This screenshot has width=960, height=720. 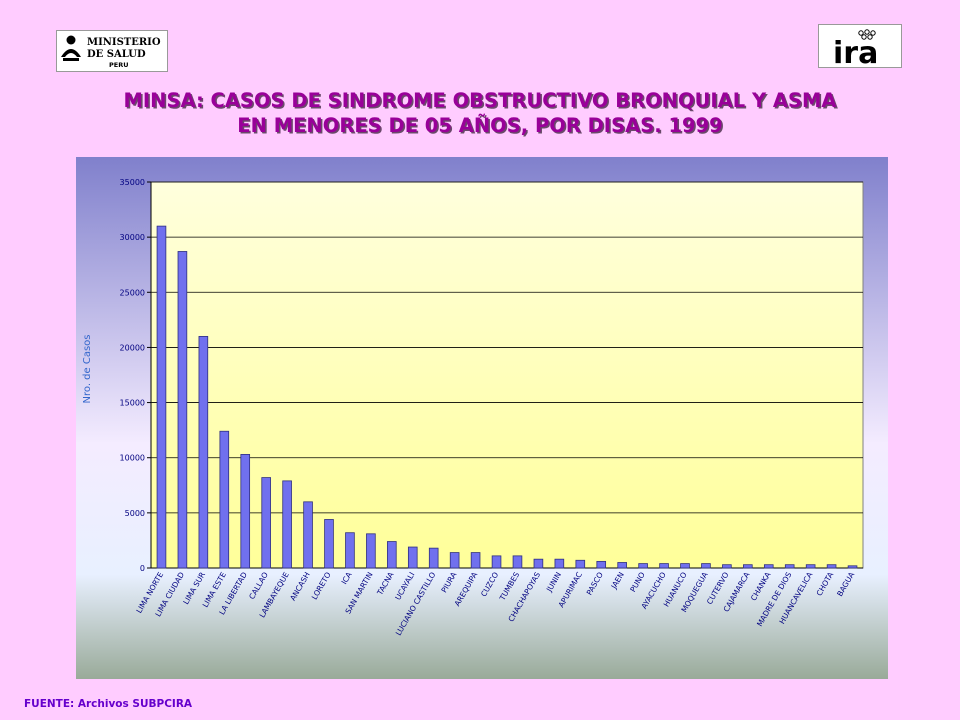 What do you see at coordinates (132, 347) in the screenshot?
I see `y-tick-label: 20000` at bounding box center [132, 347].